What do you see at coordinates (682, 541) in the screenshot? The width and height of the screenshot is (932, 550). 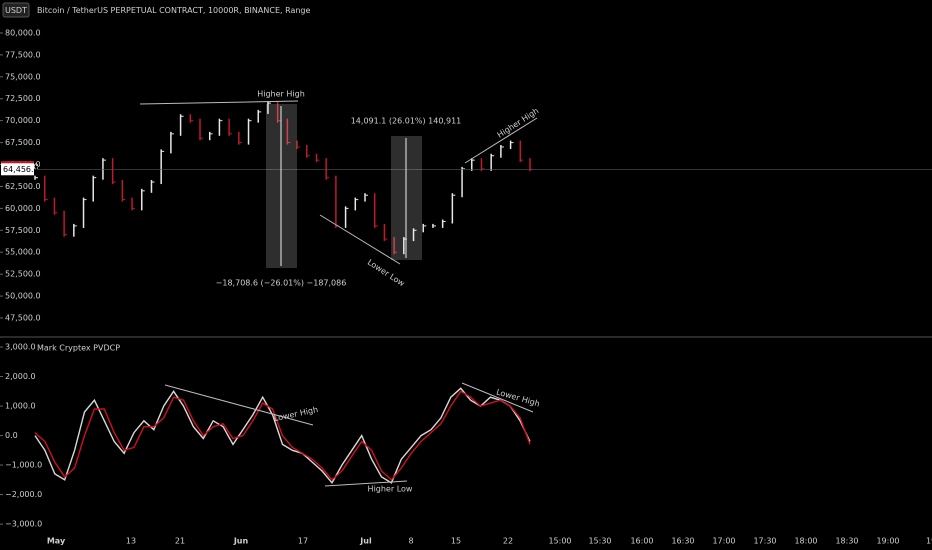 I see `x-tick-label: 16:30` at bounding box center [682, 541].